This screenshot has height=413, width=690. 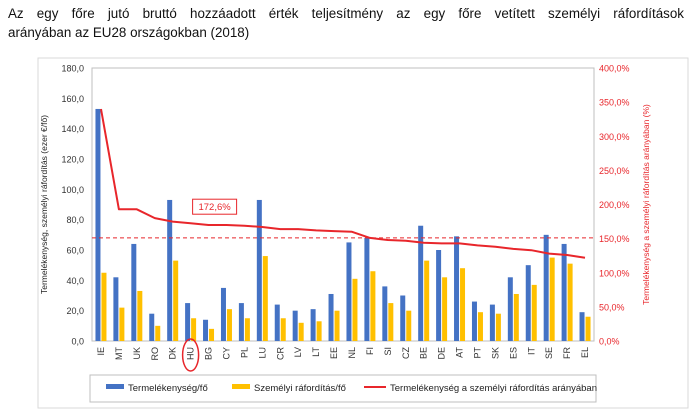 I want to click on bar-personnel-cost-be, so click(x=427, y=300).